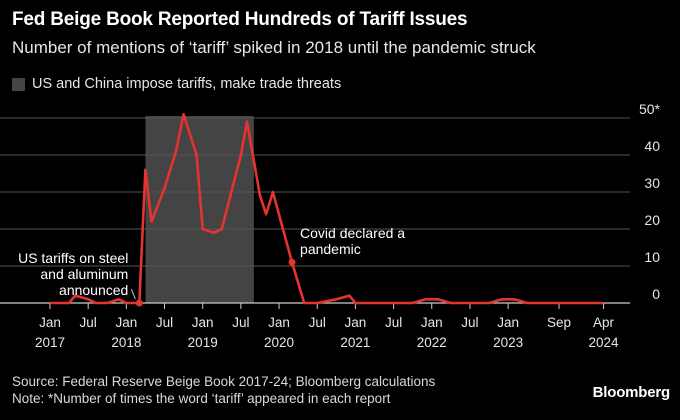 This screenshot has height=420, width=680. I want to click on y-tick-label: 20, so click(652, 220).